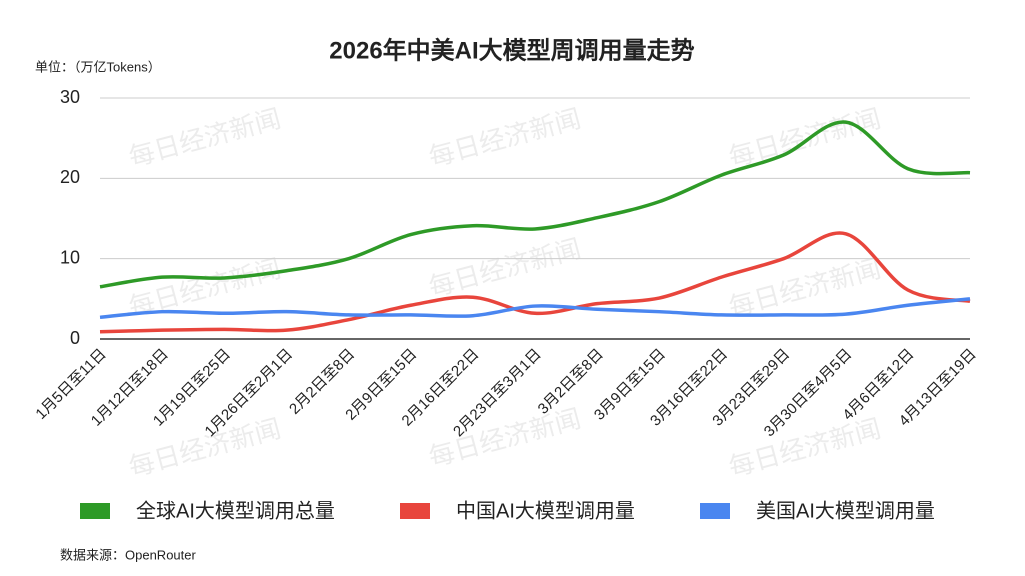 The width and height of the screenshot is (1025, 576). Describe the element at coordinates (128, 554) in the screenshot. I see `source: 数据来源：OpenRouter` at that location.